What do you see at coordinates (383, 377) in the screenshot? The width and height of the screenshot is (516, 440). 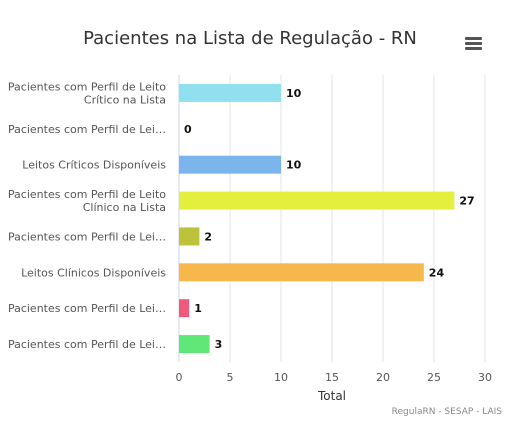 I see `x-tick-label: 20` at bounding box center [383, 377].